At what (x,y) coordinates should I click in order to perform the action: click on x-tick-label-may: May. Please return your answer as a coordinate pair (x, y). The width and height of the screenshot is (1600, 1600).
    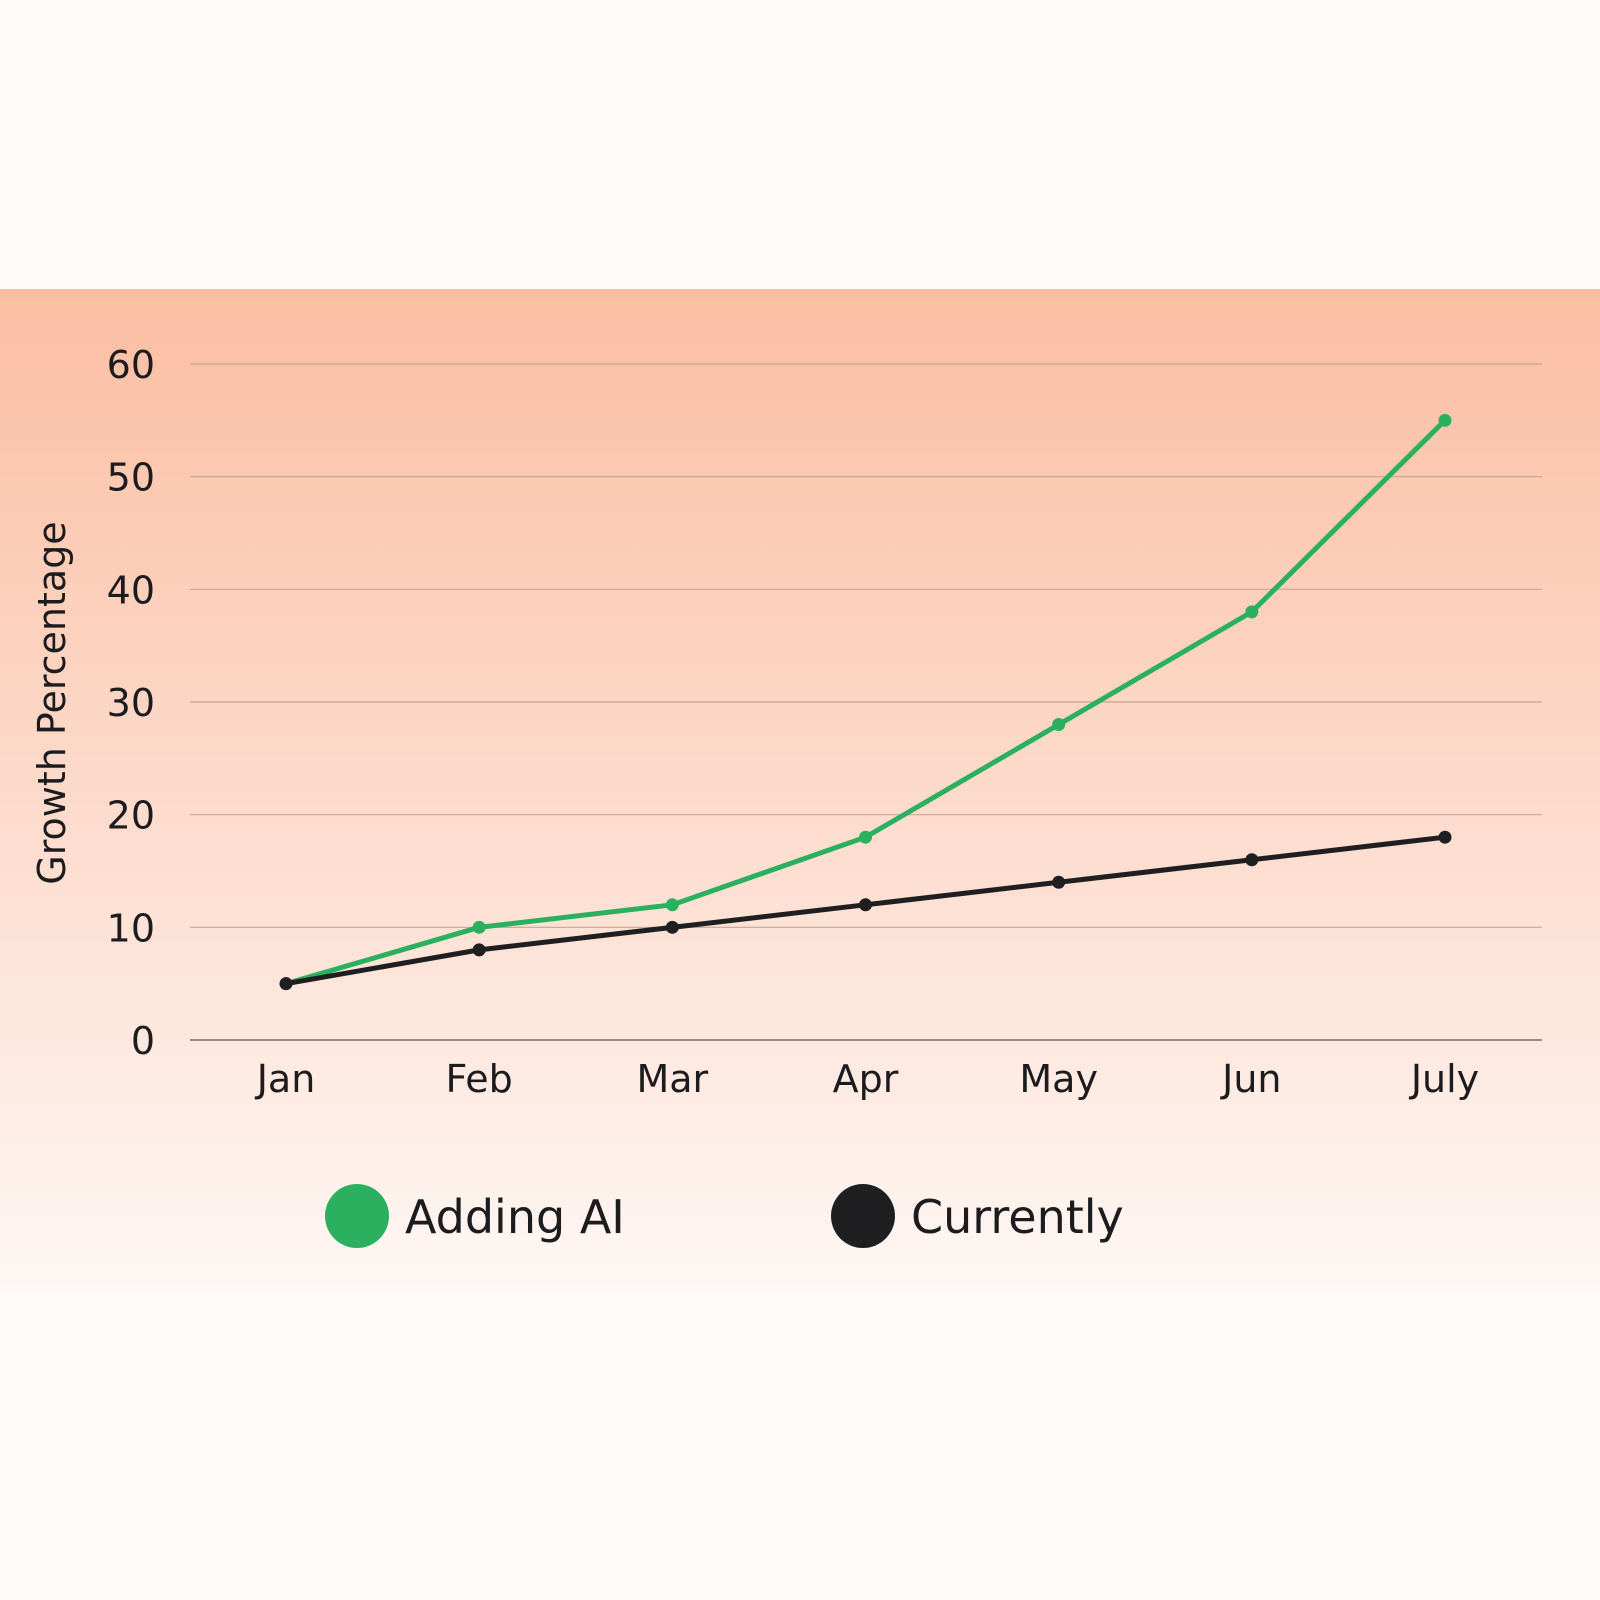
    Looking at the image, I should click on (1058, 1079).